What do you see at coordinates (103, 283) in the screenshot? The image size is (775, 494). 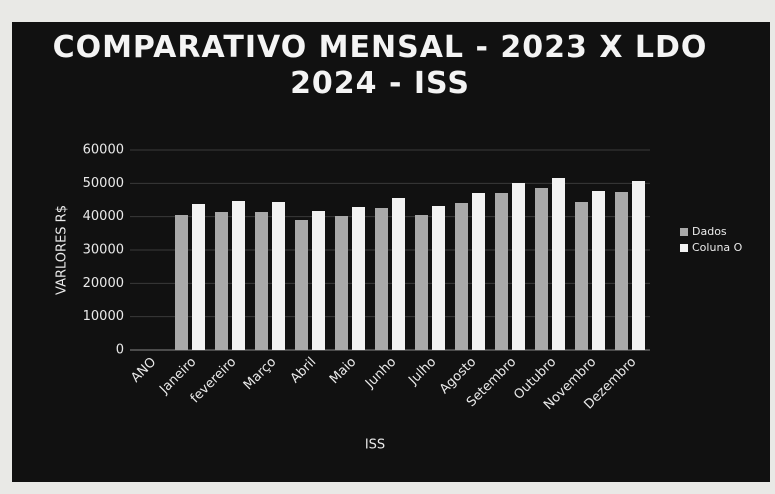 I see `y-tick-label: 20000` at bounding box center [103, 283].